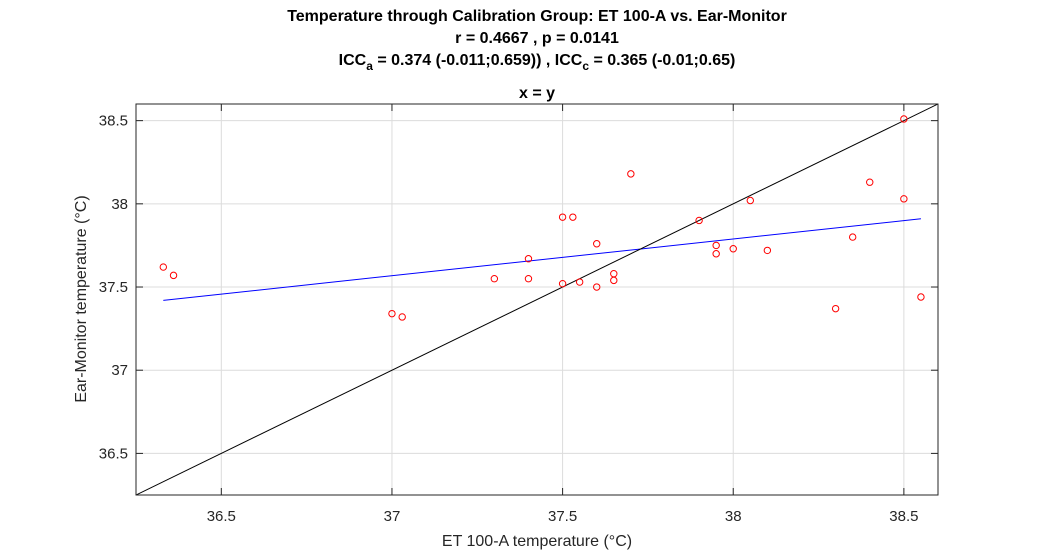 The height and width of the screenshot is (558, 1038). I want to click on icc-c-subscript: c, so click(585, 66).